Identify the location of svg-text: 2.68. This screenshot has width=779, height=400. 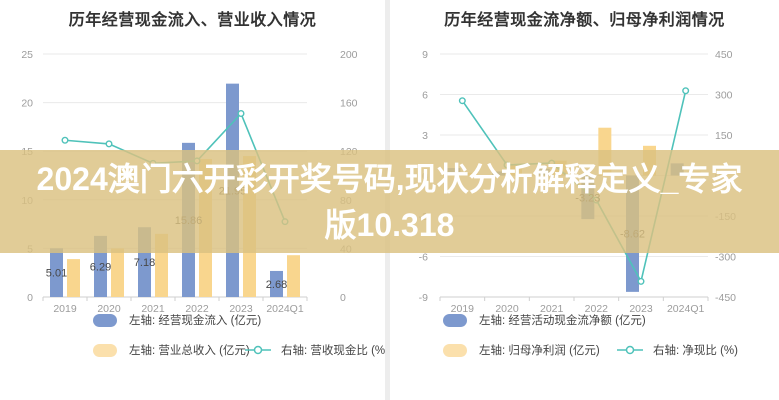
(276, 285).